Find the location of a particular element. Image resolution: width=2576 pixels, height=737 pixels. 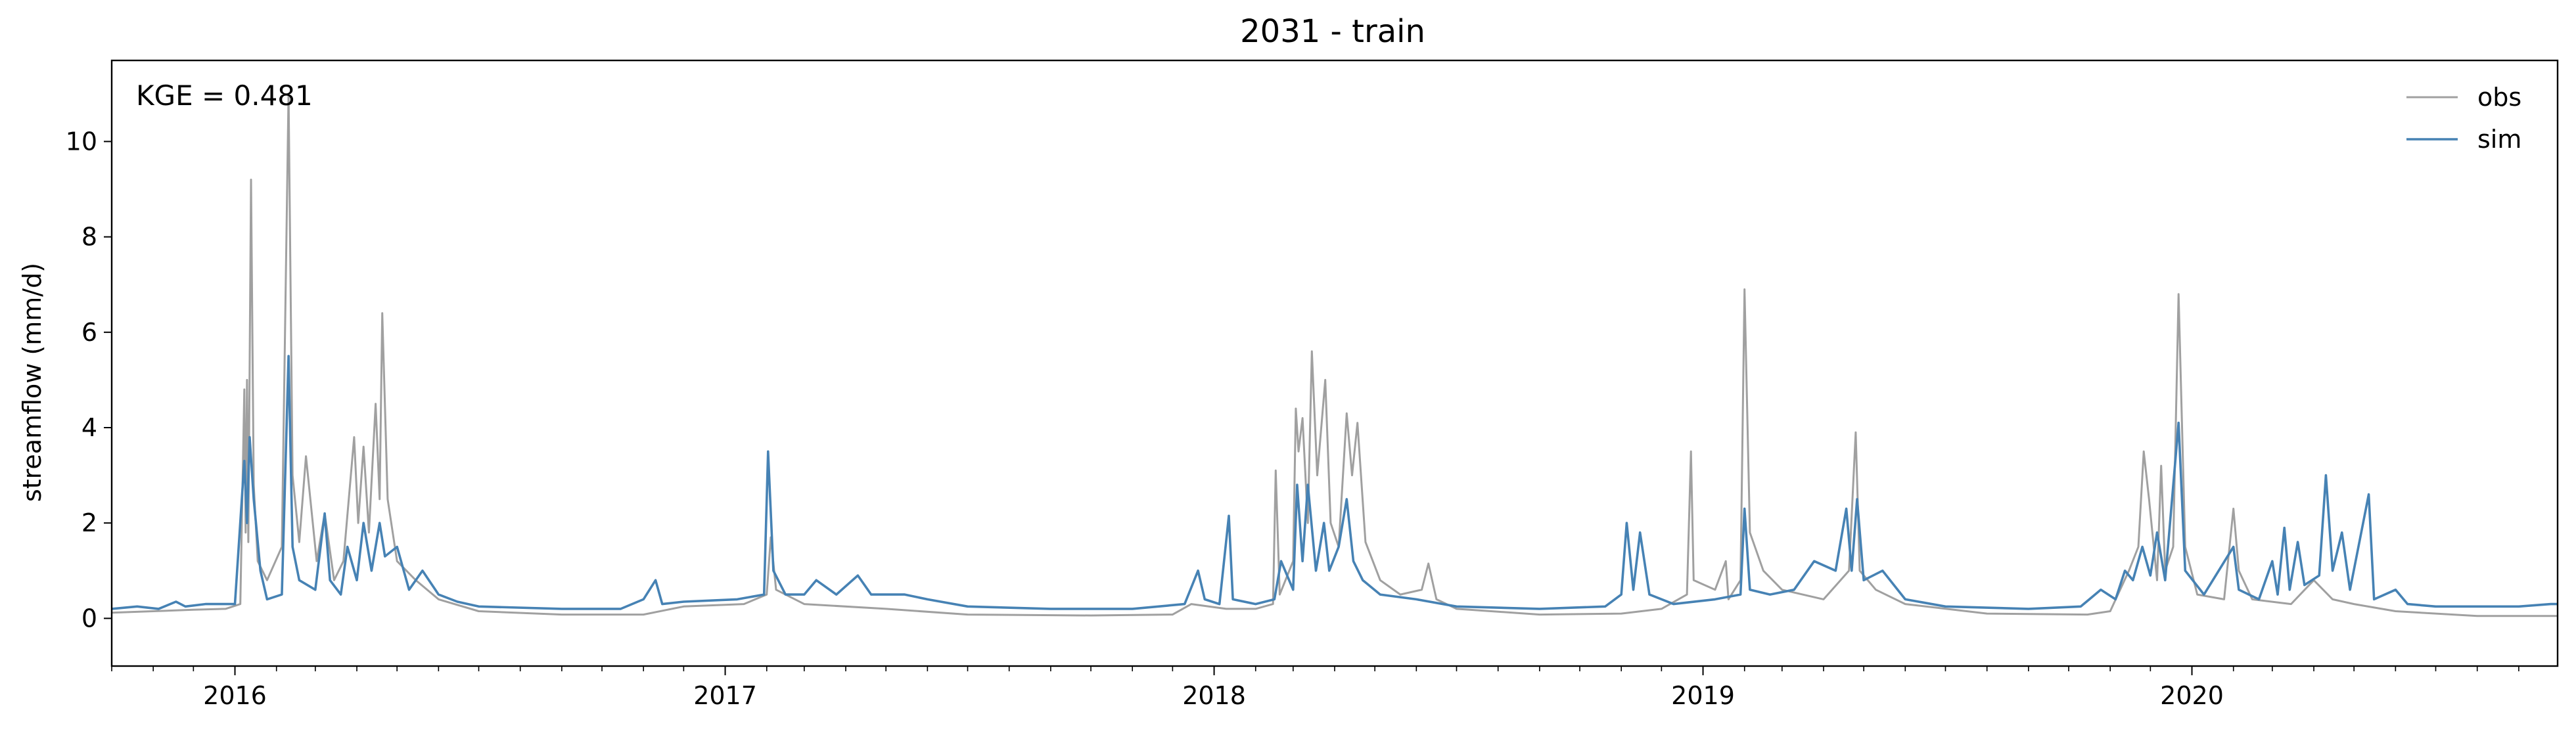

legend-label-obs: obs is located at coordinates (2499, 97).